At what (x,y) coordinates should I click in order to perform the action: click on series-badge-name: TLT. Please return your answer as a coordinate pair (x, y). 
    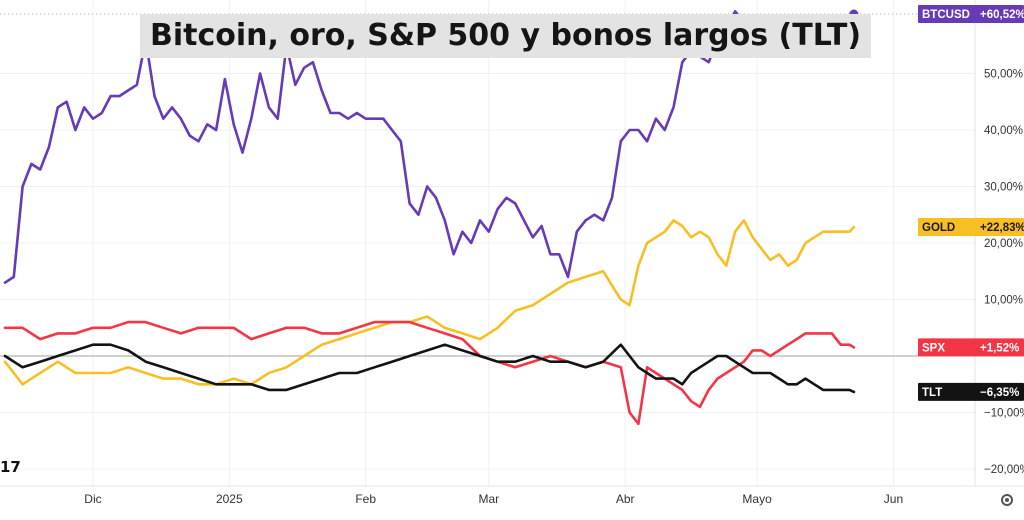
    Looking at the image, I should click on (932, 393).